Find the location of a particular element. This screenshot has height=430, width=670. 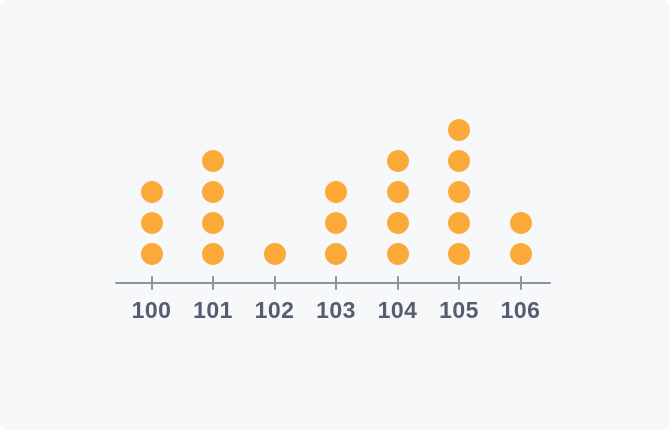

axis-tick-label: 106 is located at coordinates (520, 310).